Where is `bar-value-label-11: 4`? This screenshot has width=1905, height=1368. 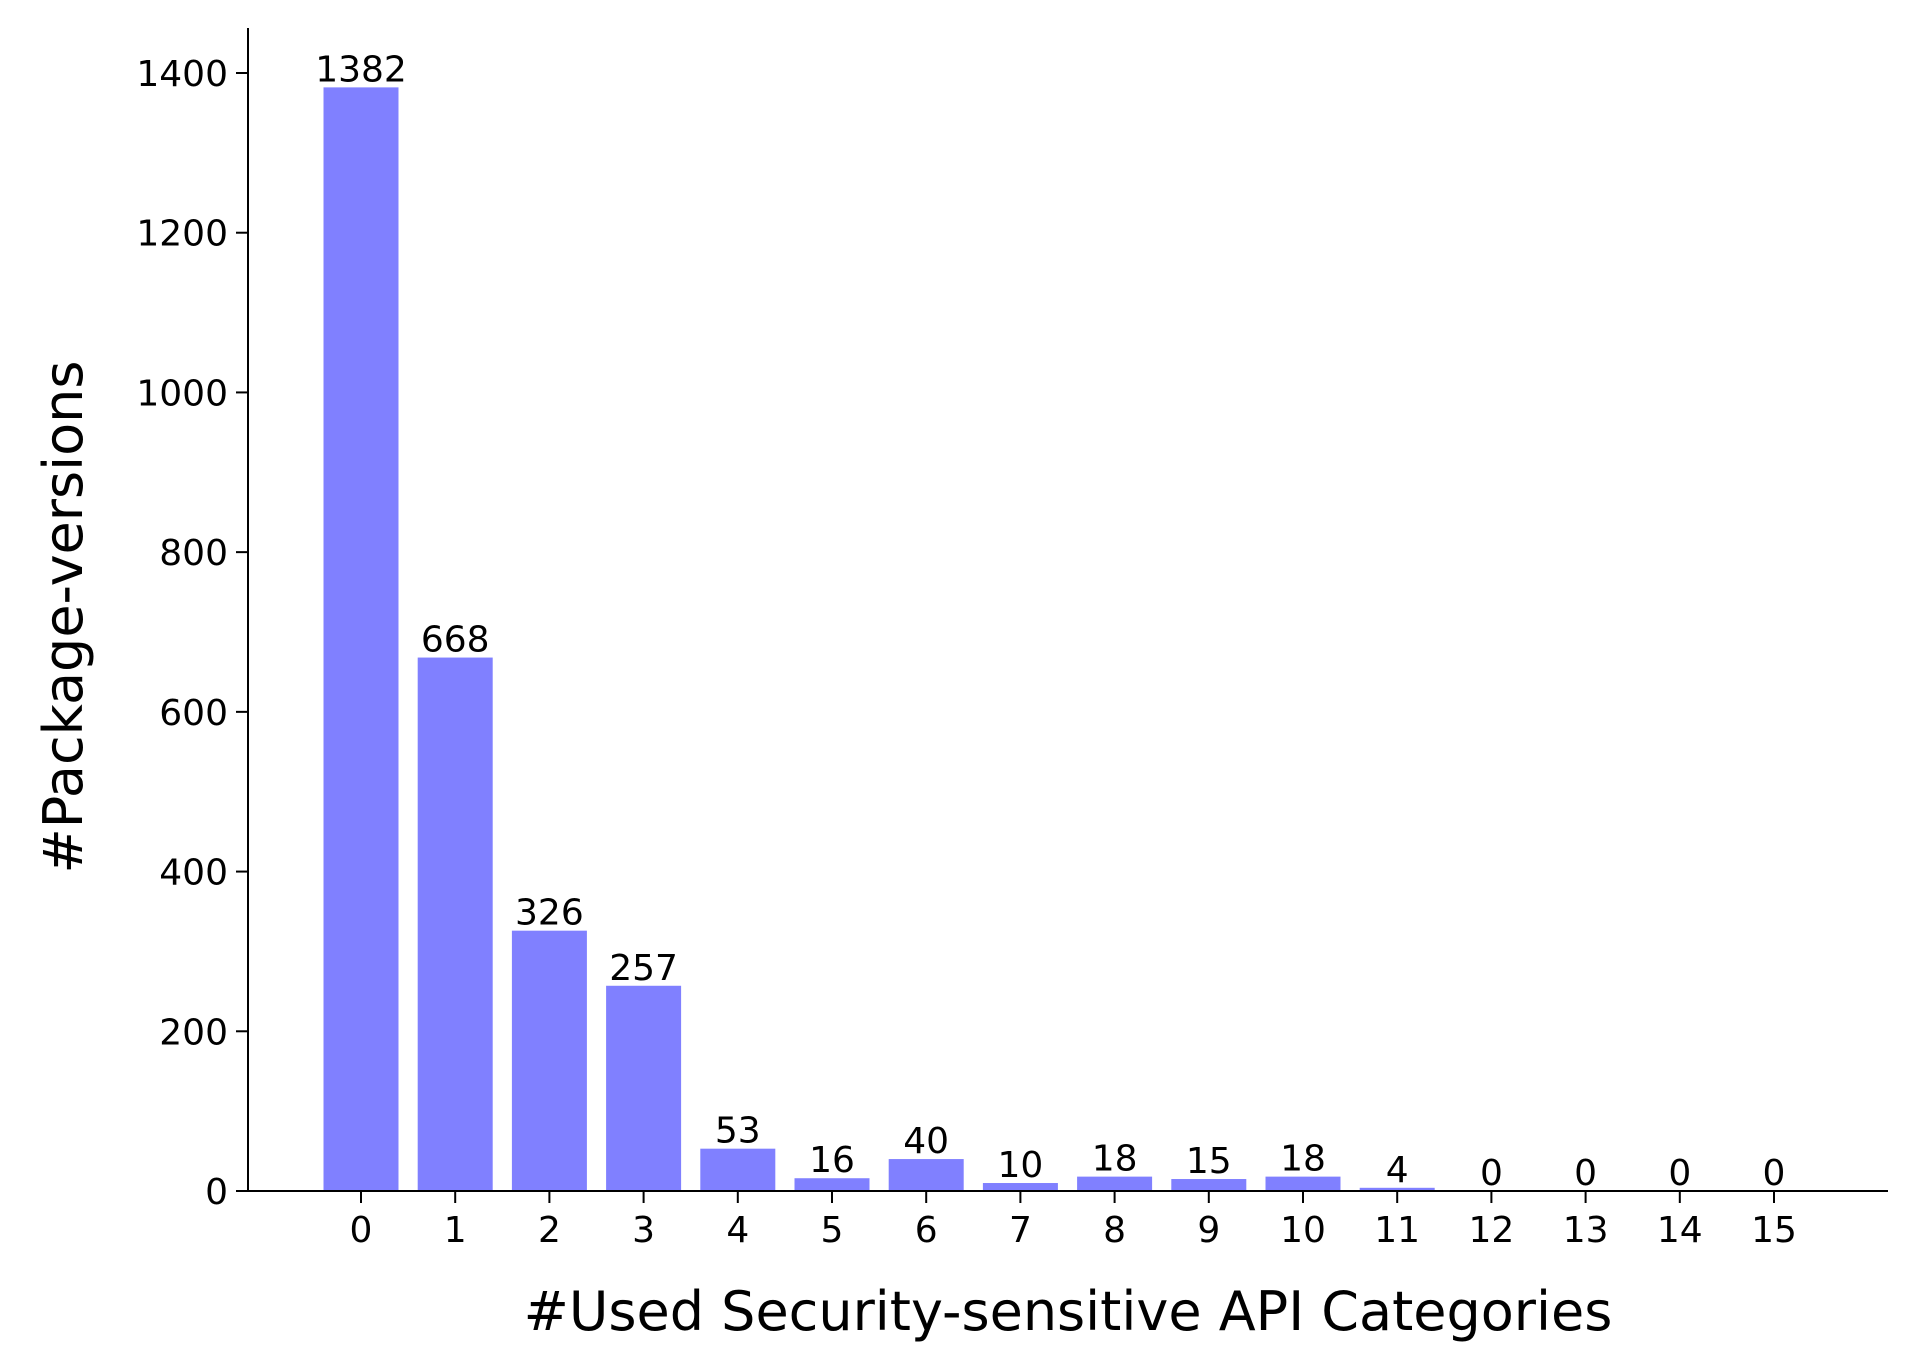
bar-value-label-11: 4 is located at coordinates (1397, 1170).